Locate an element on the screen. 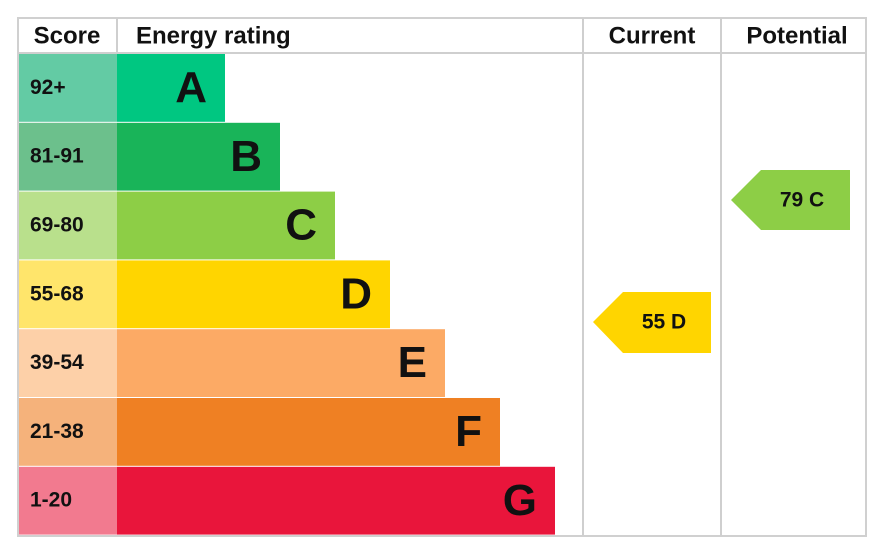 The height and width of the screenshot is (556, 886). current-label: 55 D is located at coordinates (664, 322).